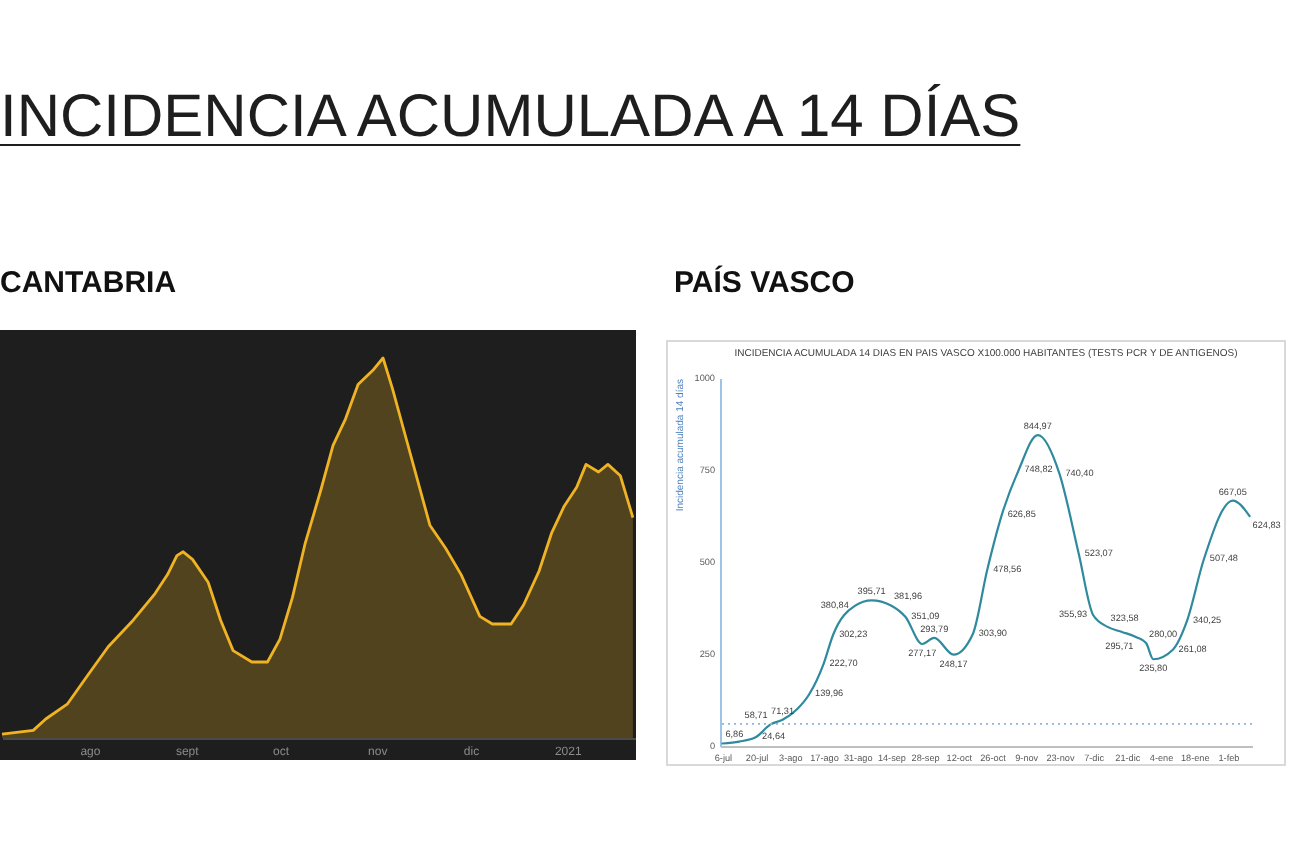  What do you see at coordinates (986, 589) in the screenshot?
I see `line-series` at bounding box center [986, 589].